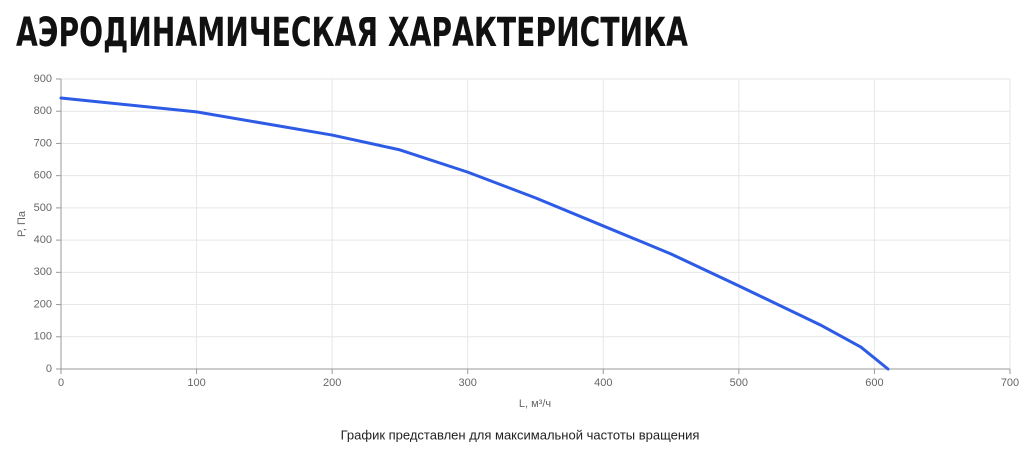  What do you see at coordinates (874, 383) in the screenshot?
I see `x-tick-label: 600` at bounding box center [874, 383].